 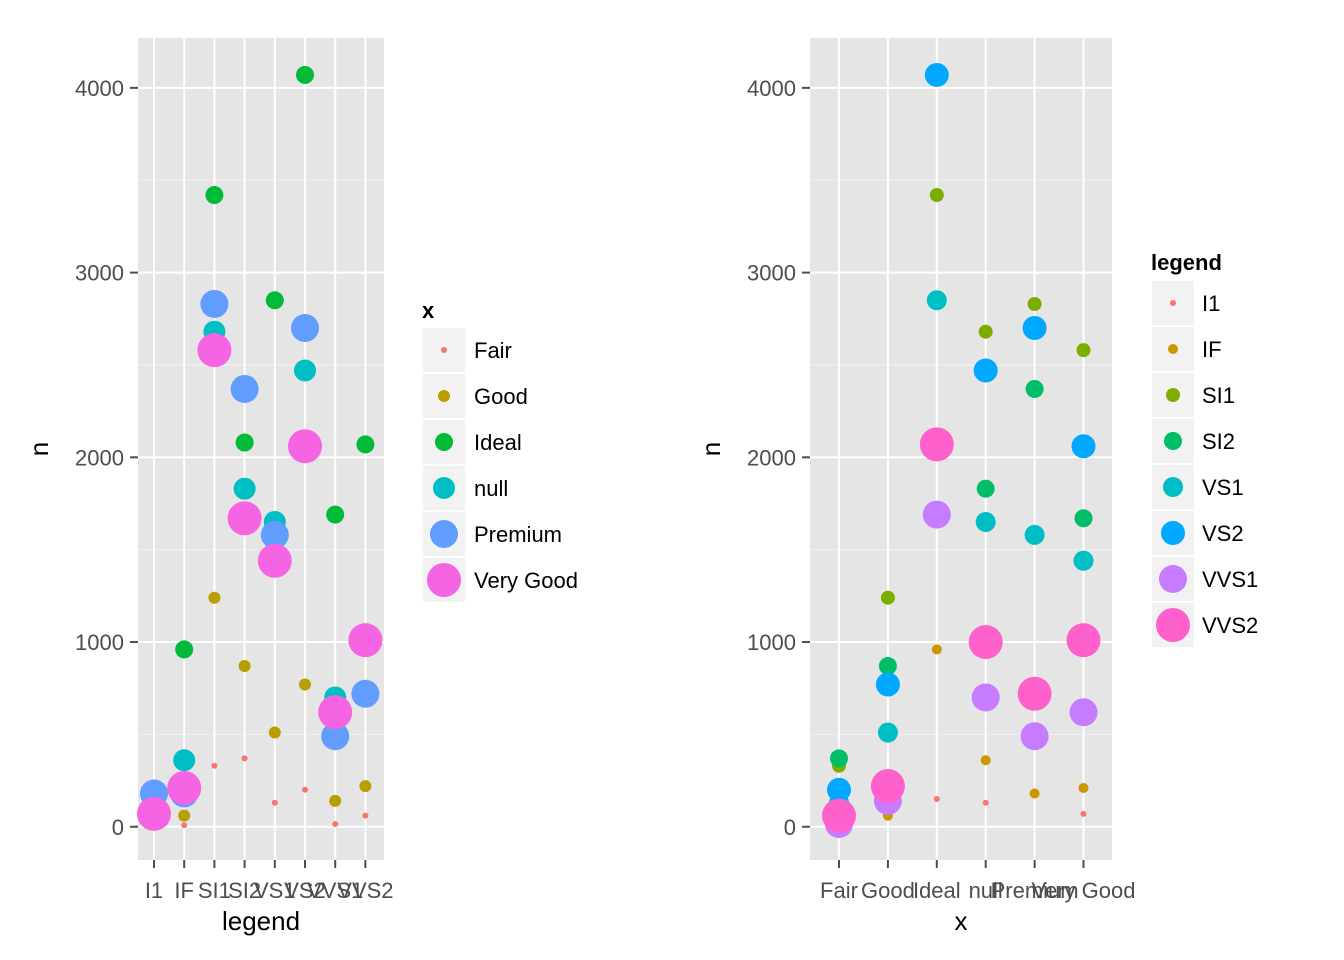 What do you see at coordinates (491, 488) in the screenshot?
I see `legend-label: null` at bounding box center [491, 488].